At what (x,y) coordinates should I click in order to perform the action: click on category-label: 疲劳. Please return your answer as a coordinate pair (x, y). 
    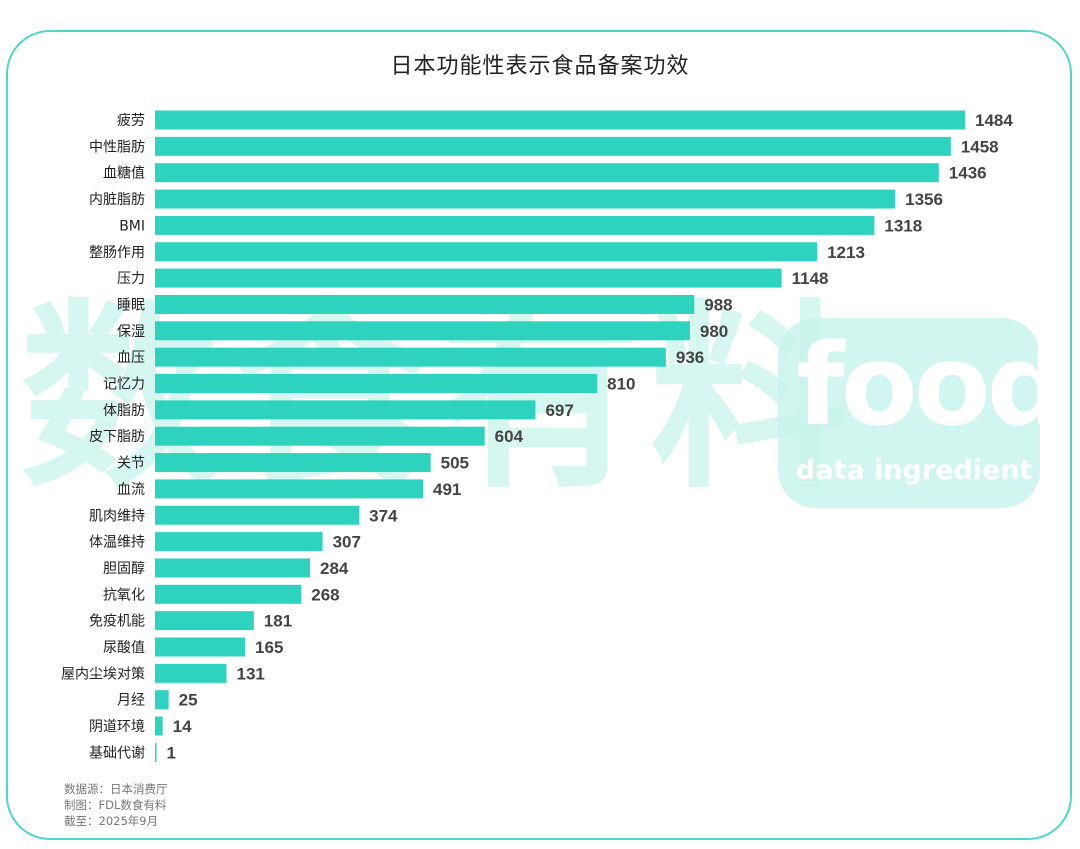
    Looking at the image, I should click on (131, 120).